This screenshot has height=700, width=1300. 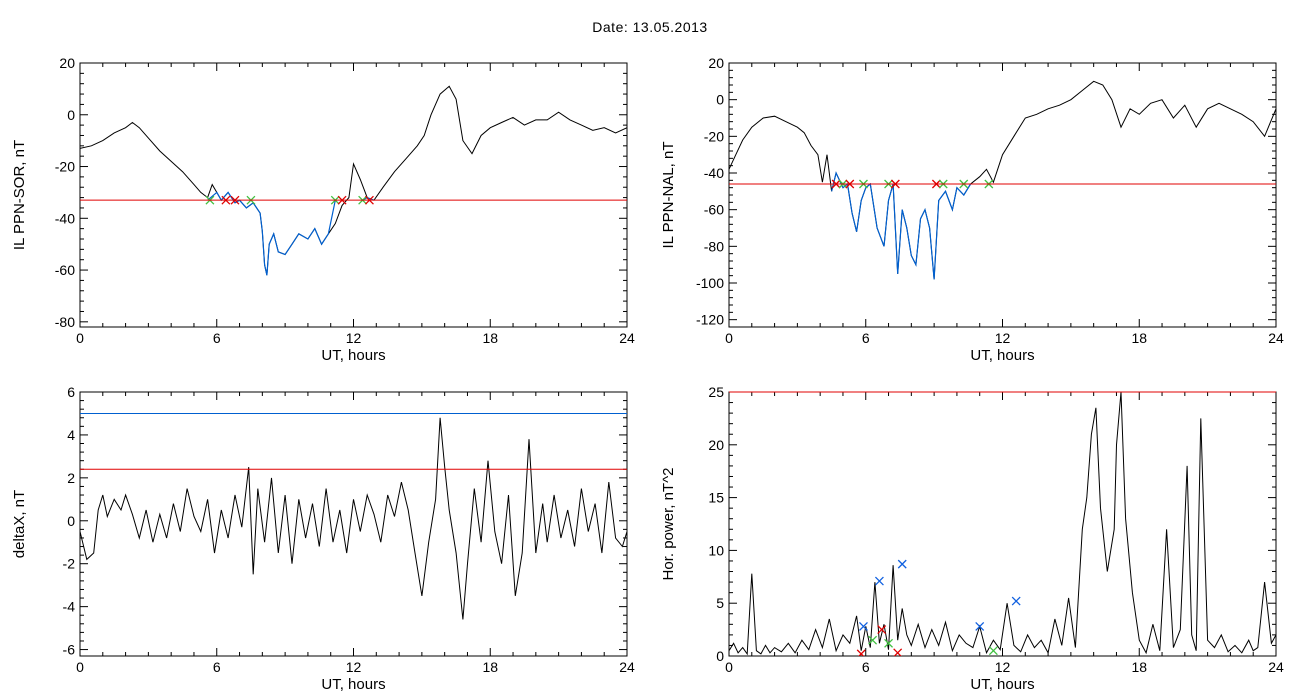 I want to click on y-axis-label: deltaX, nT, so click(x=19, y=524).